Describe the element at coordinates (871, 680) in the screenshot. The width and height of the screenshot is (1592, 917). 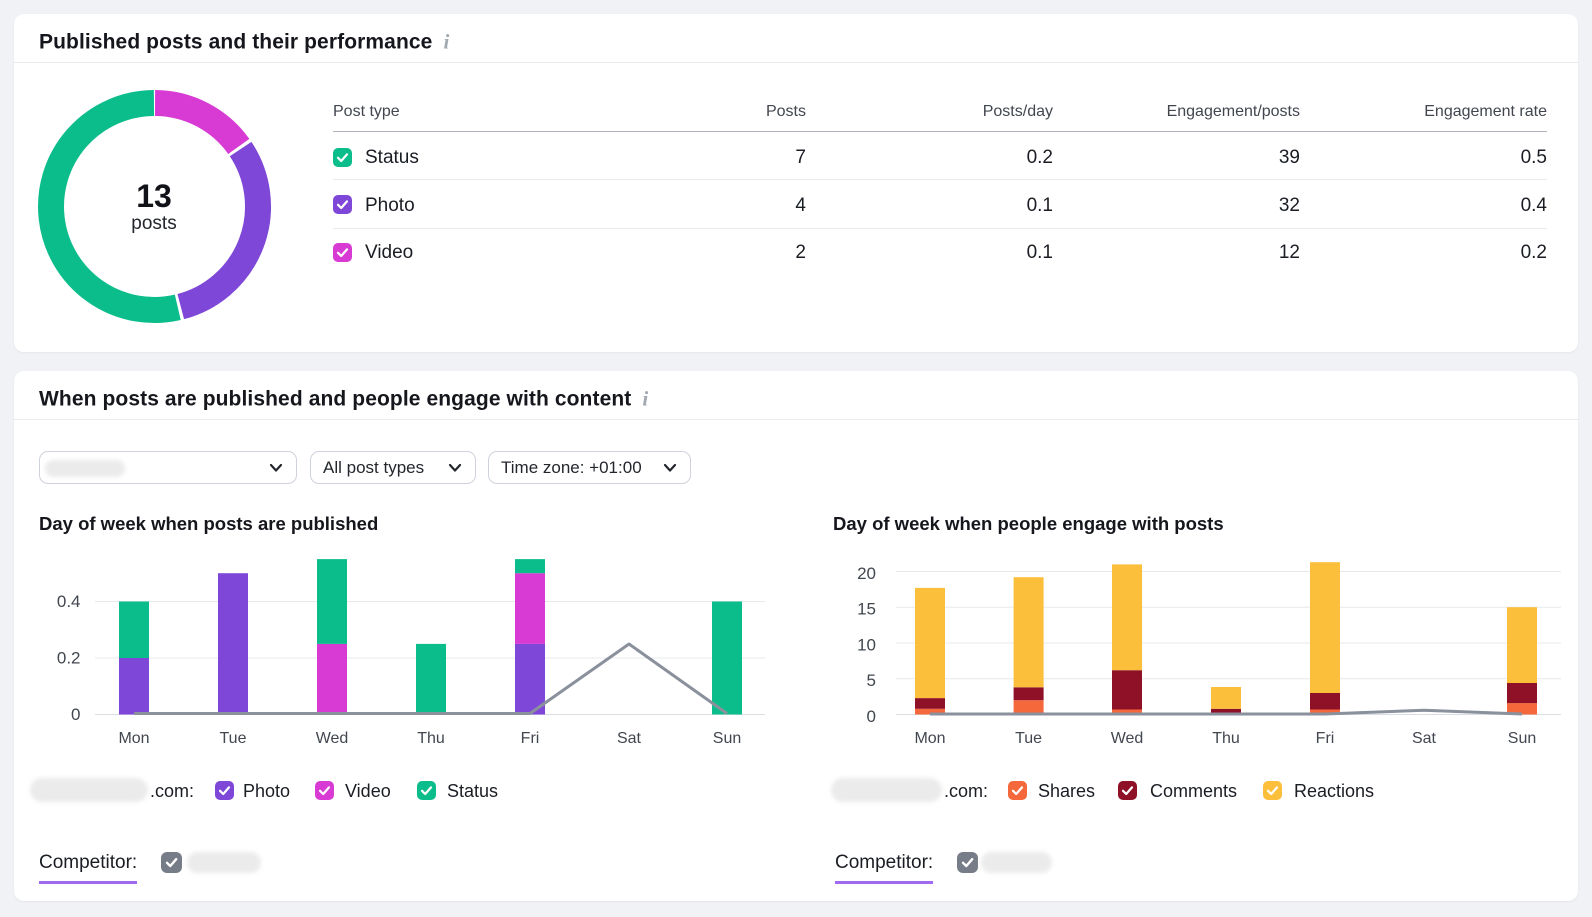
I see `svg-text: 5` at that location.